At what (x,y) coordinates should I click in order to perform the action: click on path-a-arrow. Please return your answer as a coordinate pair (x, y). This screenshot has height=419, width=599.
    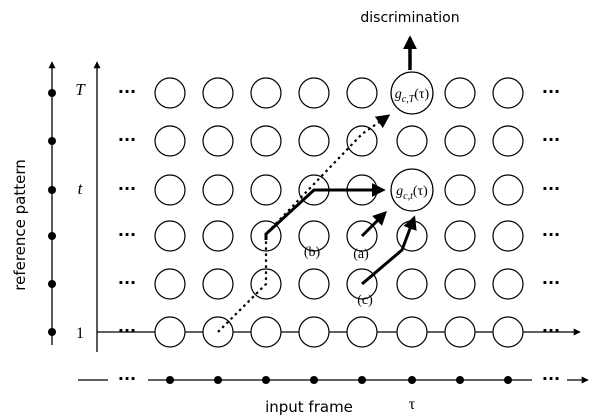
    Looking at the image, I should click on (373, 224).